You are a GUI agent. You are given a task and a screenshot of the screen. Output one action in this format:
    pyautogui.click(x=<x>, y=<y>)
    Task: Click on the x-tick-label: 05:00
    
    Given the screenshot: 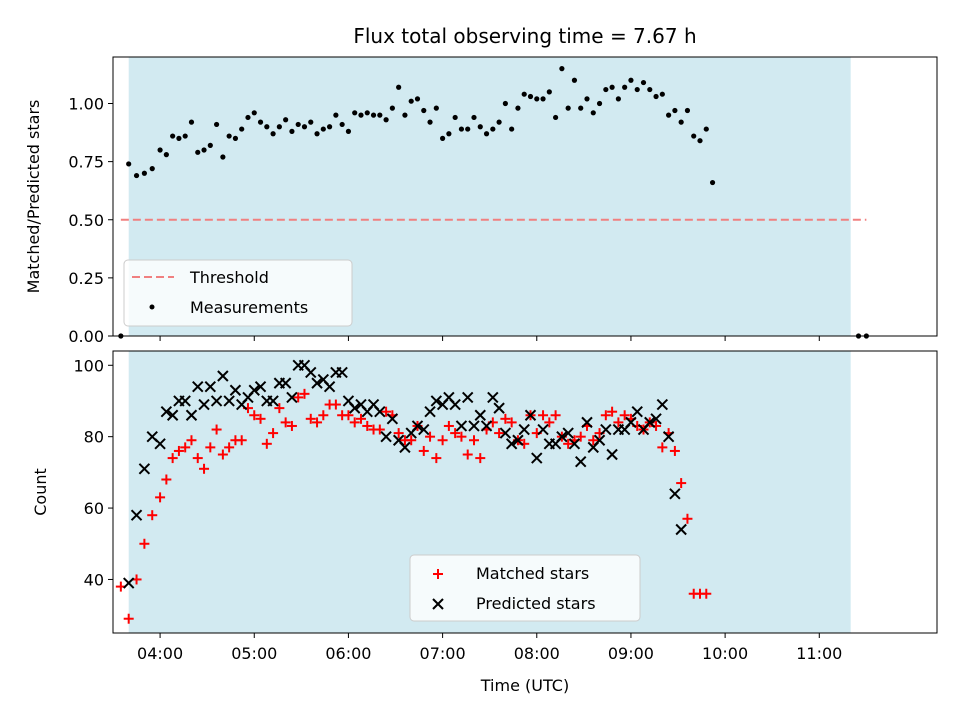 What is the action you would take?
    pyautogui.click(x=254, y=653)
    